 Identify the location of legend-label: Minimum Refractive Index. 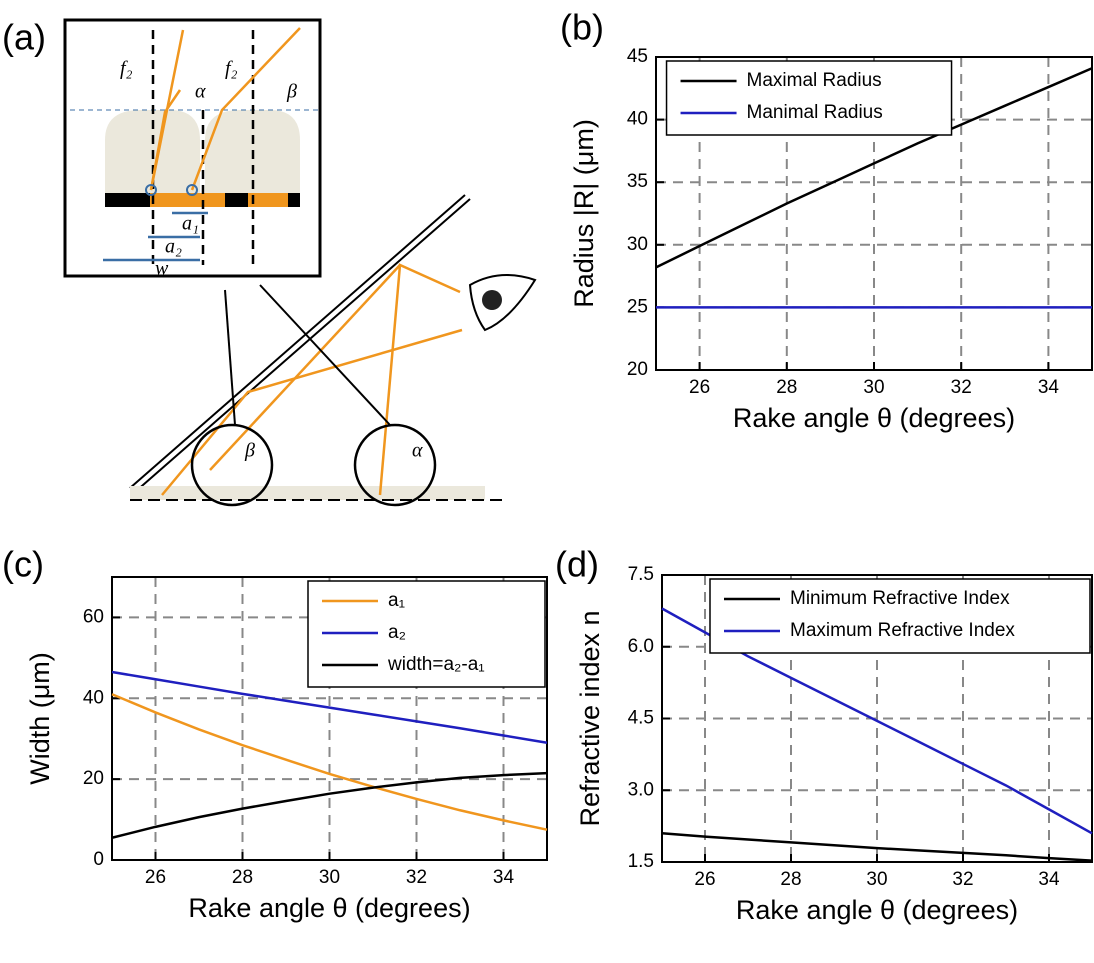
(900, 598).